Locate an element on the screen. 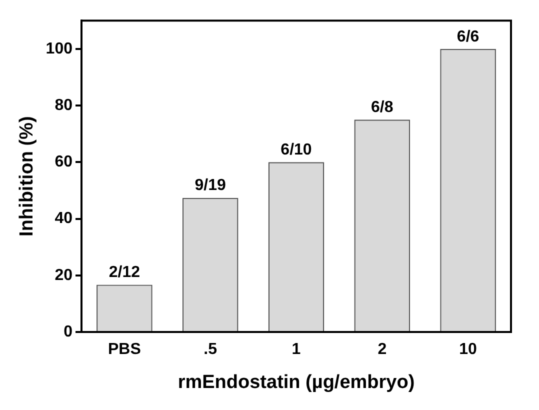 The image size is (539, 410). y-tick-label: 80 is located at coordinates (63, 105).